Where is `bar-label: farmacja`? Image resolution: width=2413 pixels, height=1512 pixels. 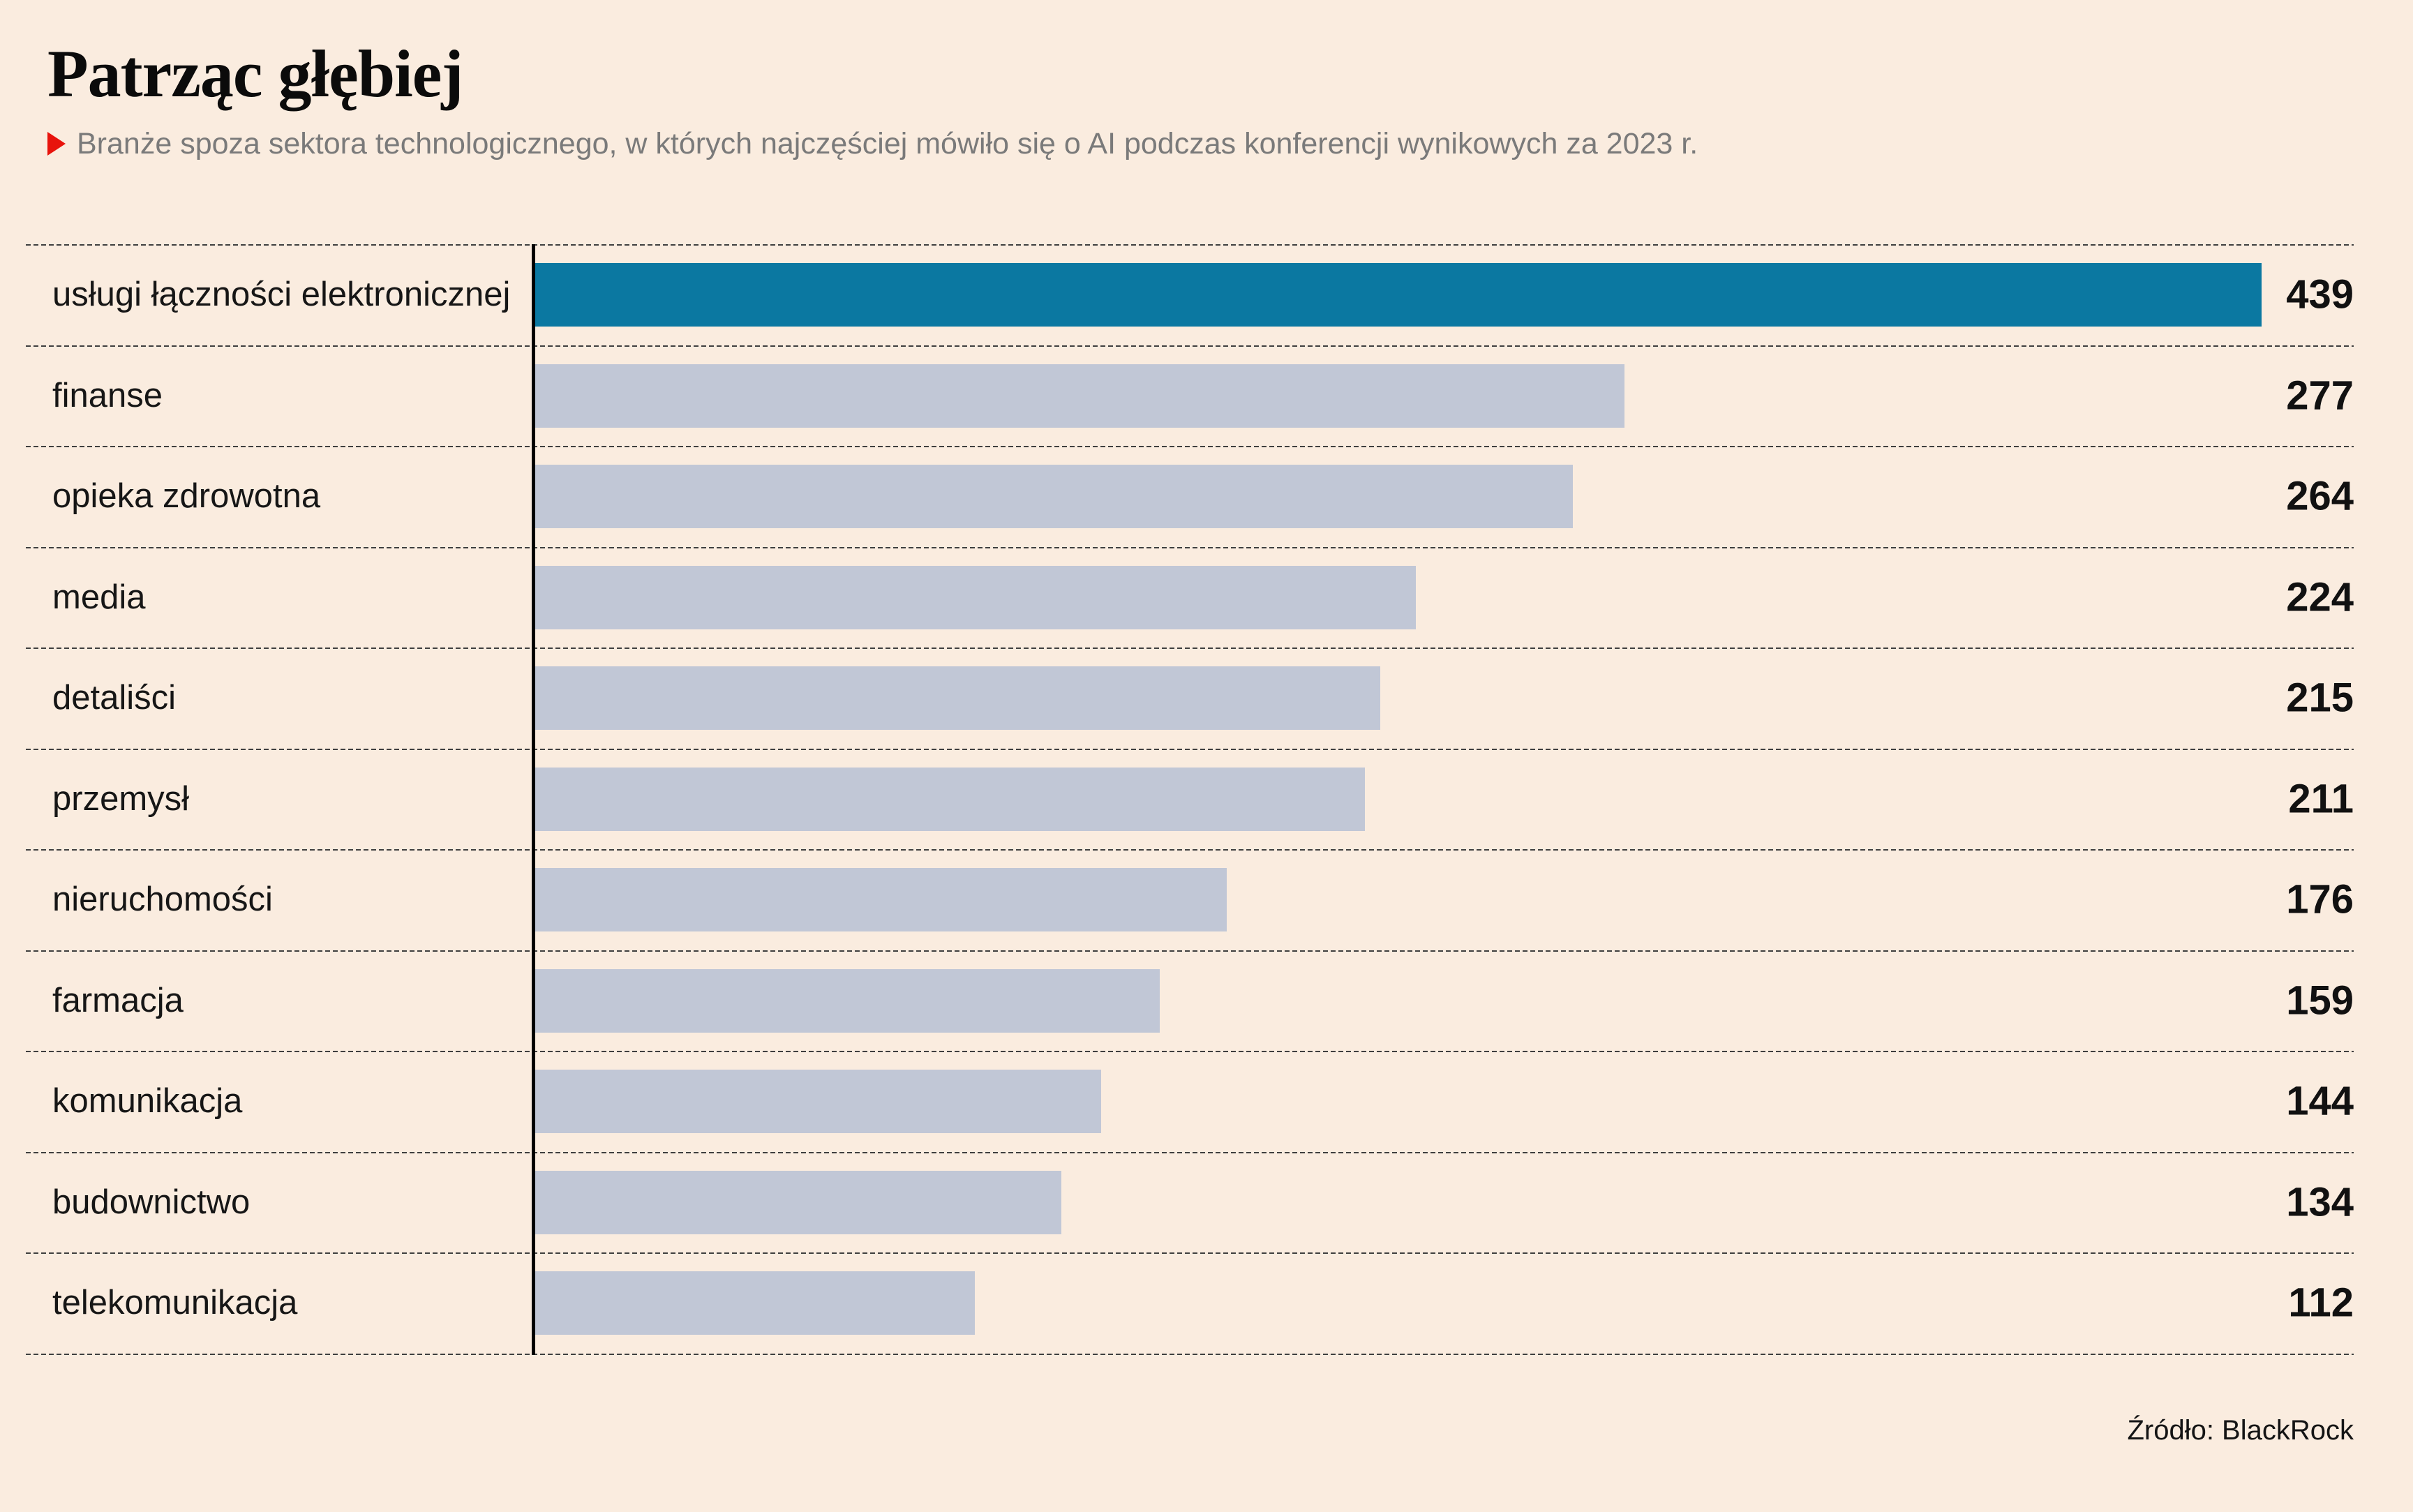 bar-label: farmacja is located at coordinates (118, 1000).